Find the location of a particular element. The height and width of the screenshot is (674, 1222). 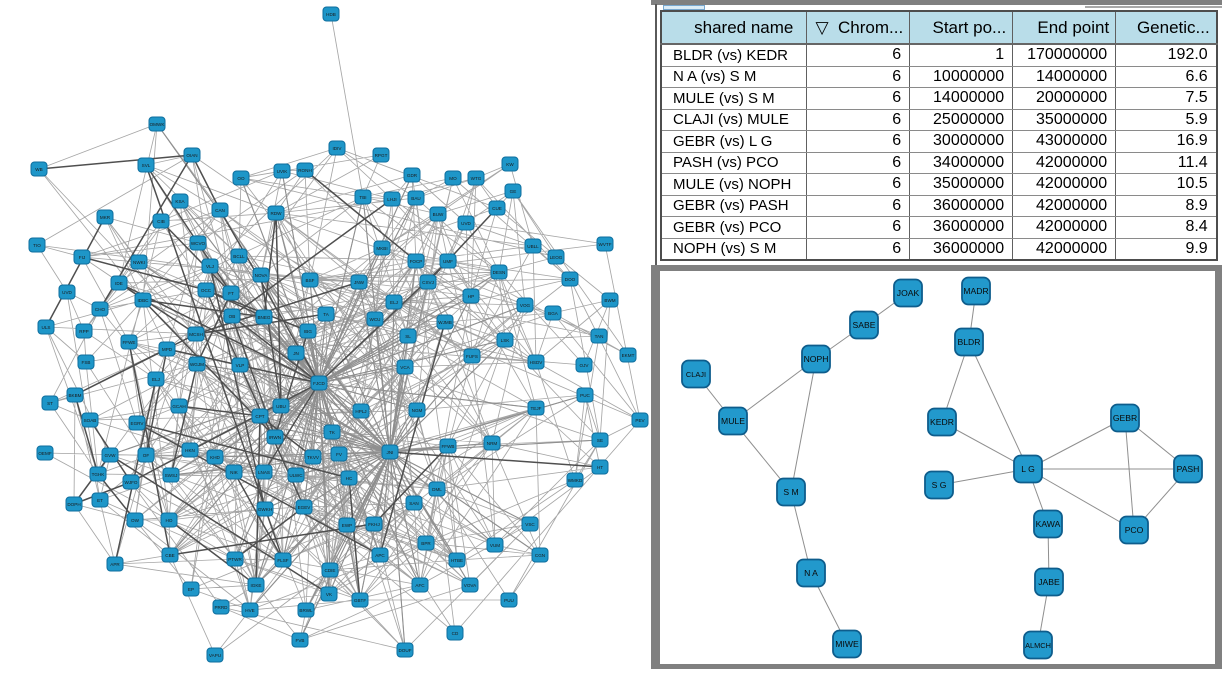

svg-text: IDIV is located at coordinates (338, 148).